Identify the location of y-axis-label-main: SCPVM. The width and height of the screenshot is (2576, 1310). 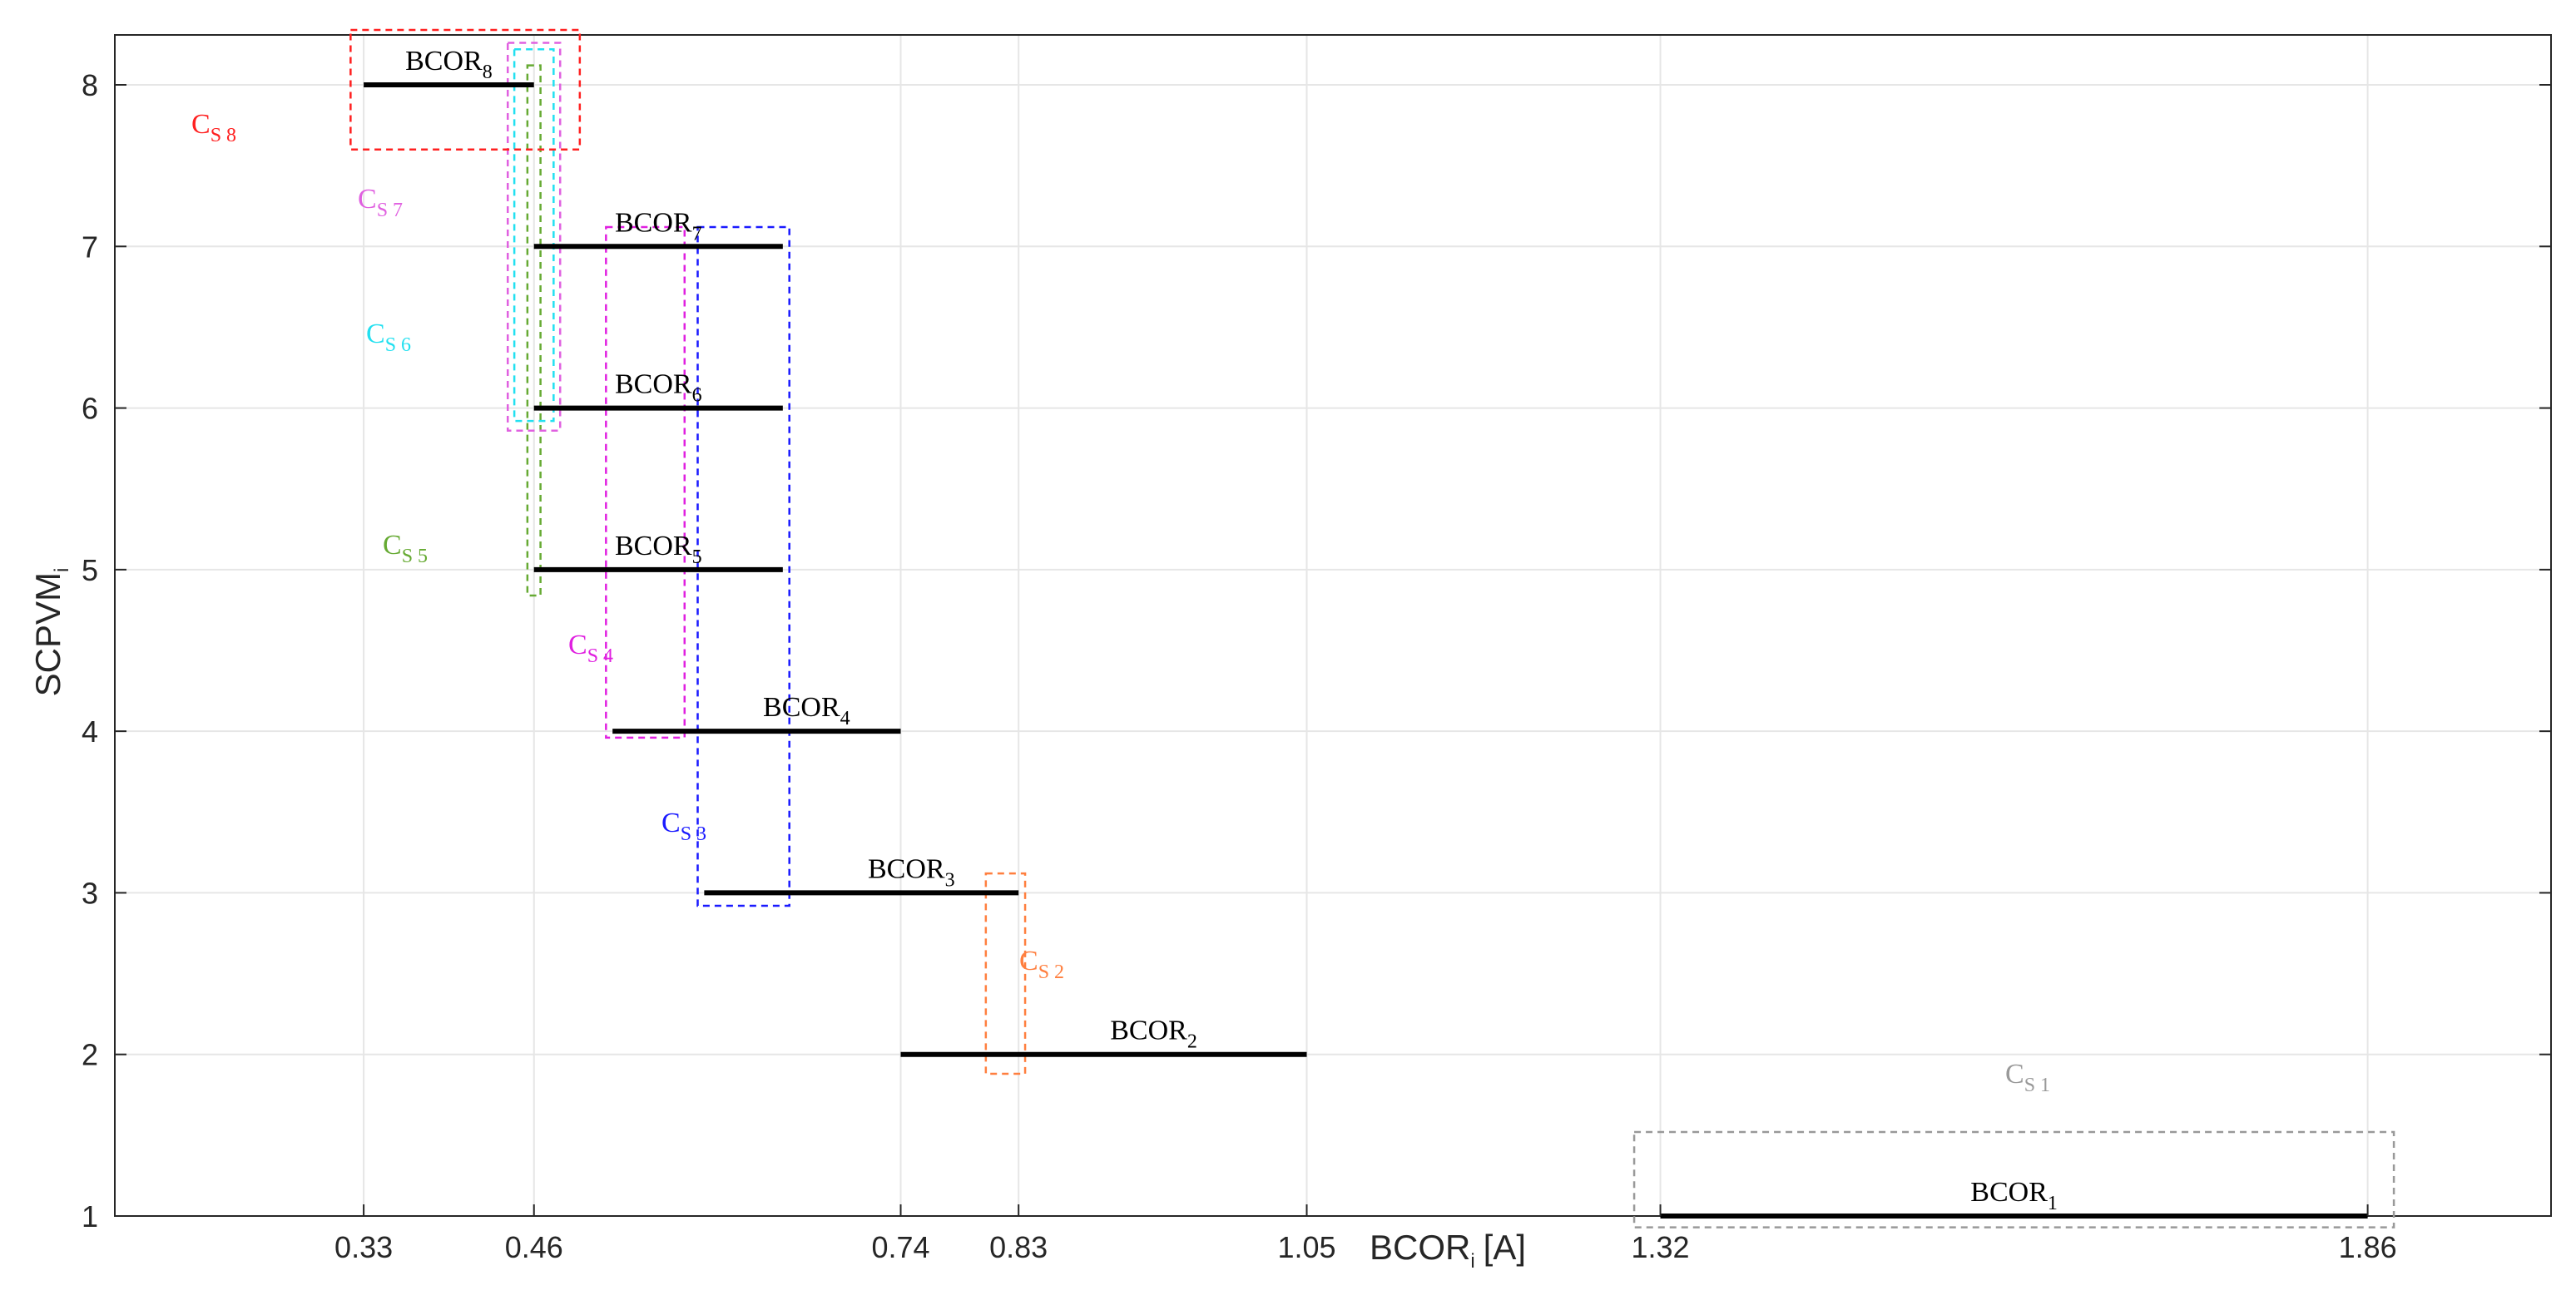
(48, 634).